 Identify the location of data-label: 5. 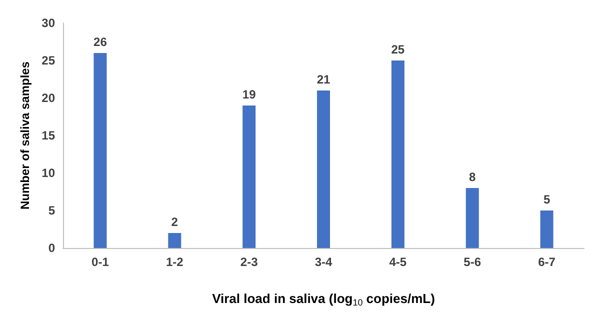
(546, 199).